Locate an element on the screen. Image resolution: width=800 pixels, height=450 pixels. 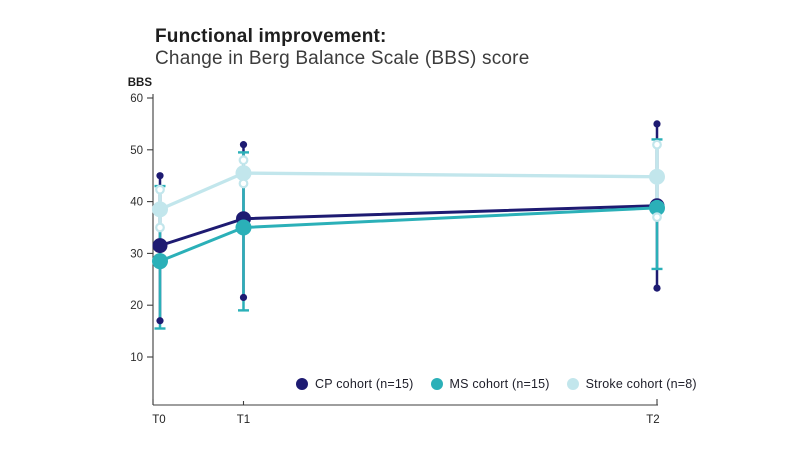
y-tick-label: 60 is located at coordinates (136, 99).